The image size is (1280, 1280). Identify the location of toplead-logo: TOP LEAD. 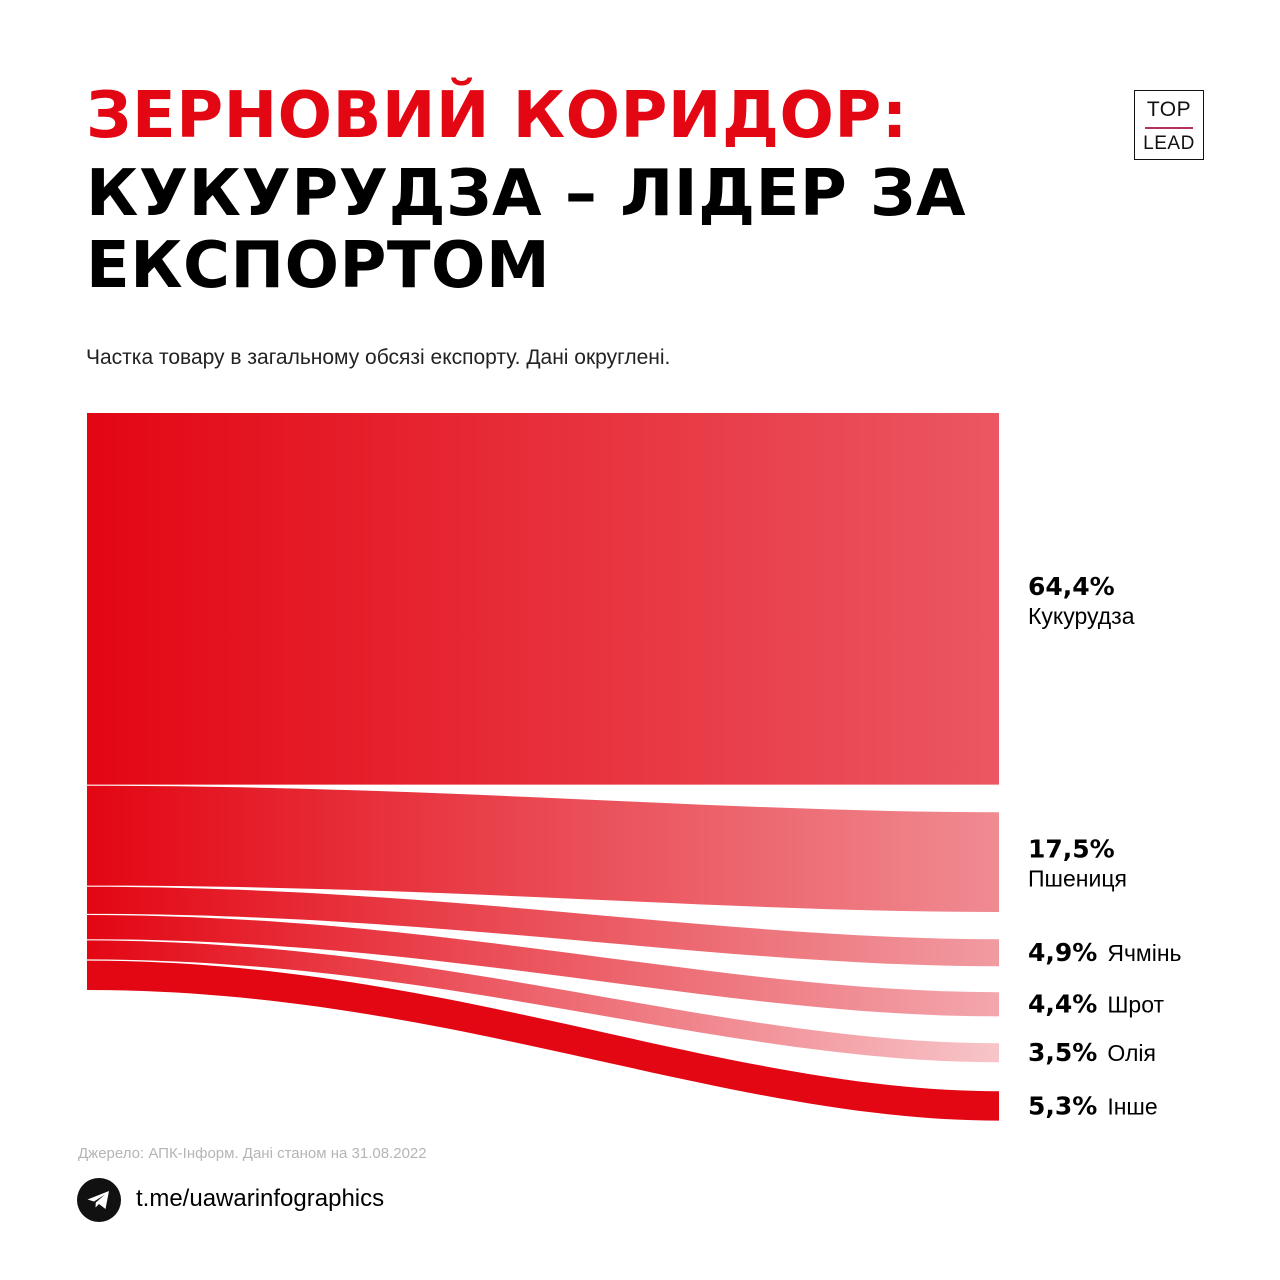
(1169, 125).